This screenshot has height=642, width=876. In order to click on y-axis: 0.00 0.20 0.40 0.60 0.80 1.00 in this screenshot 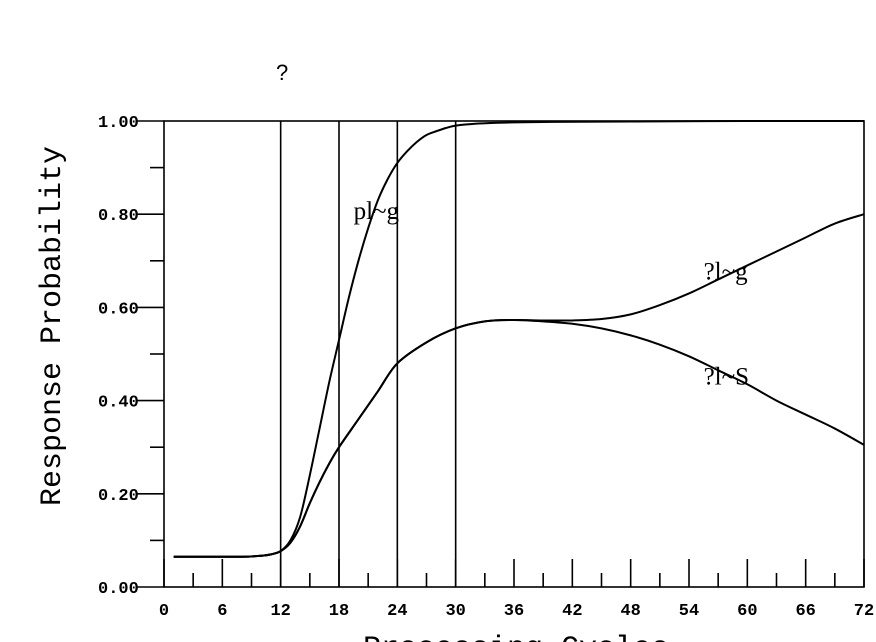, I will do `click(131, 356)`.